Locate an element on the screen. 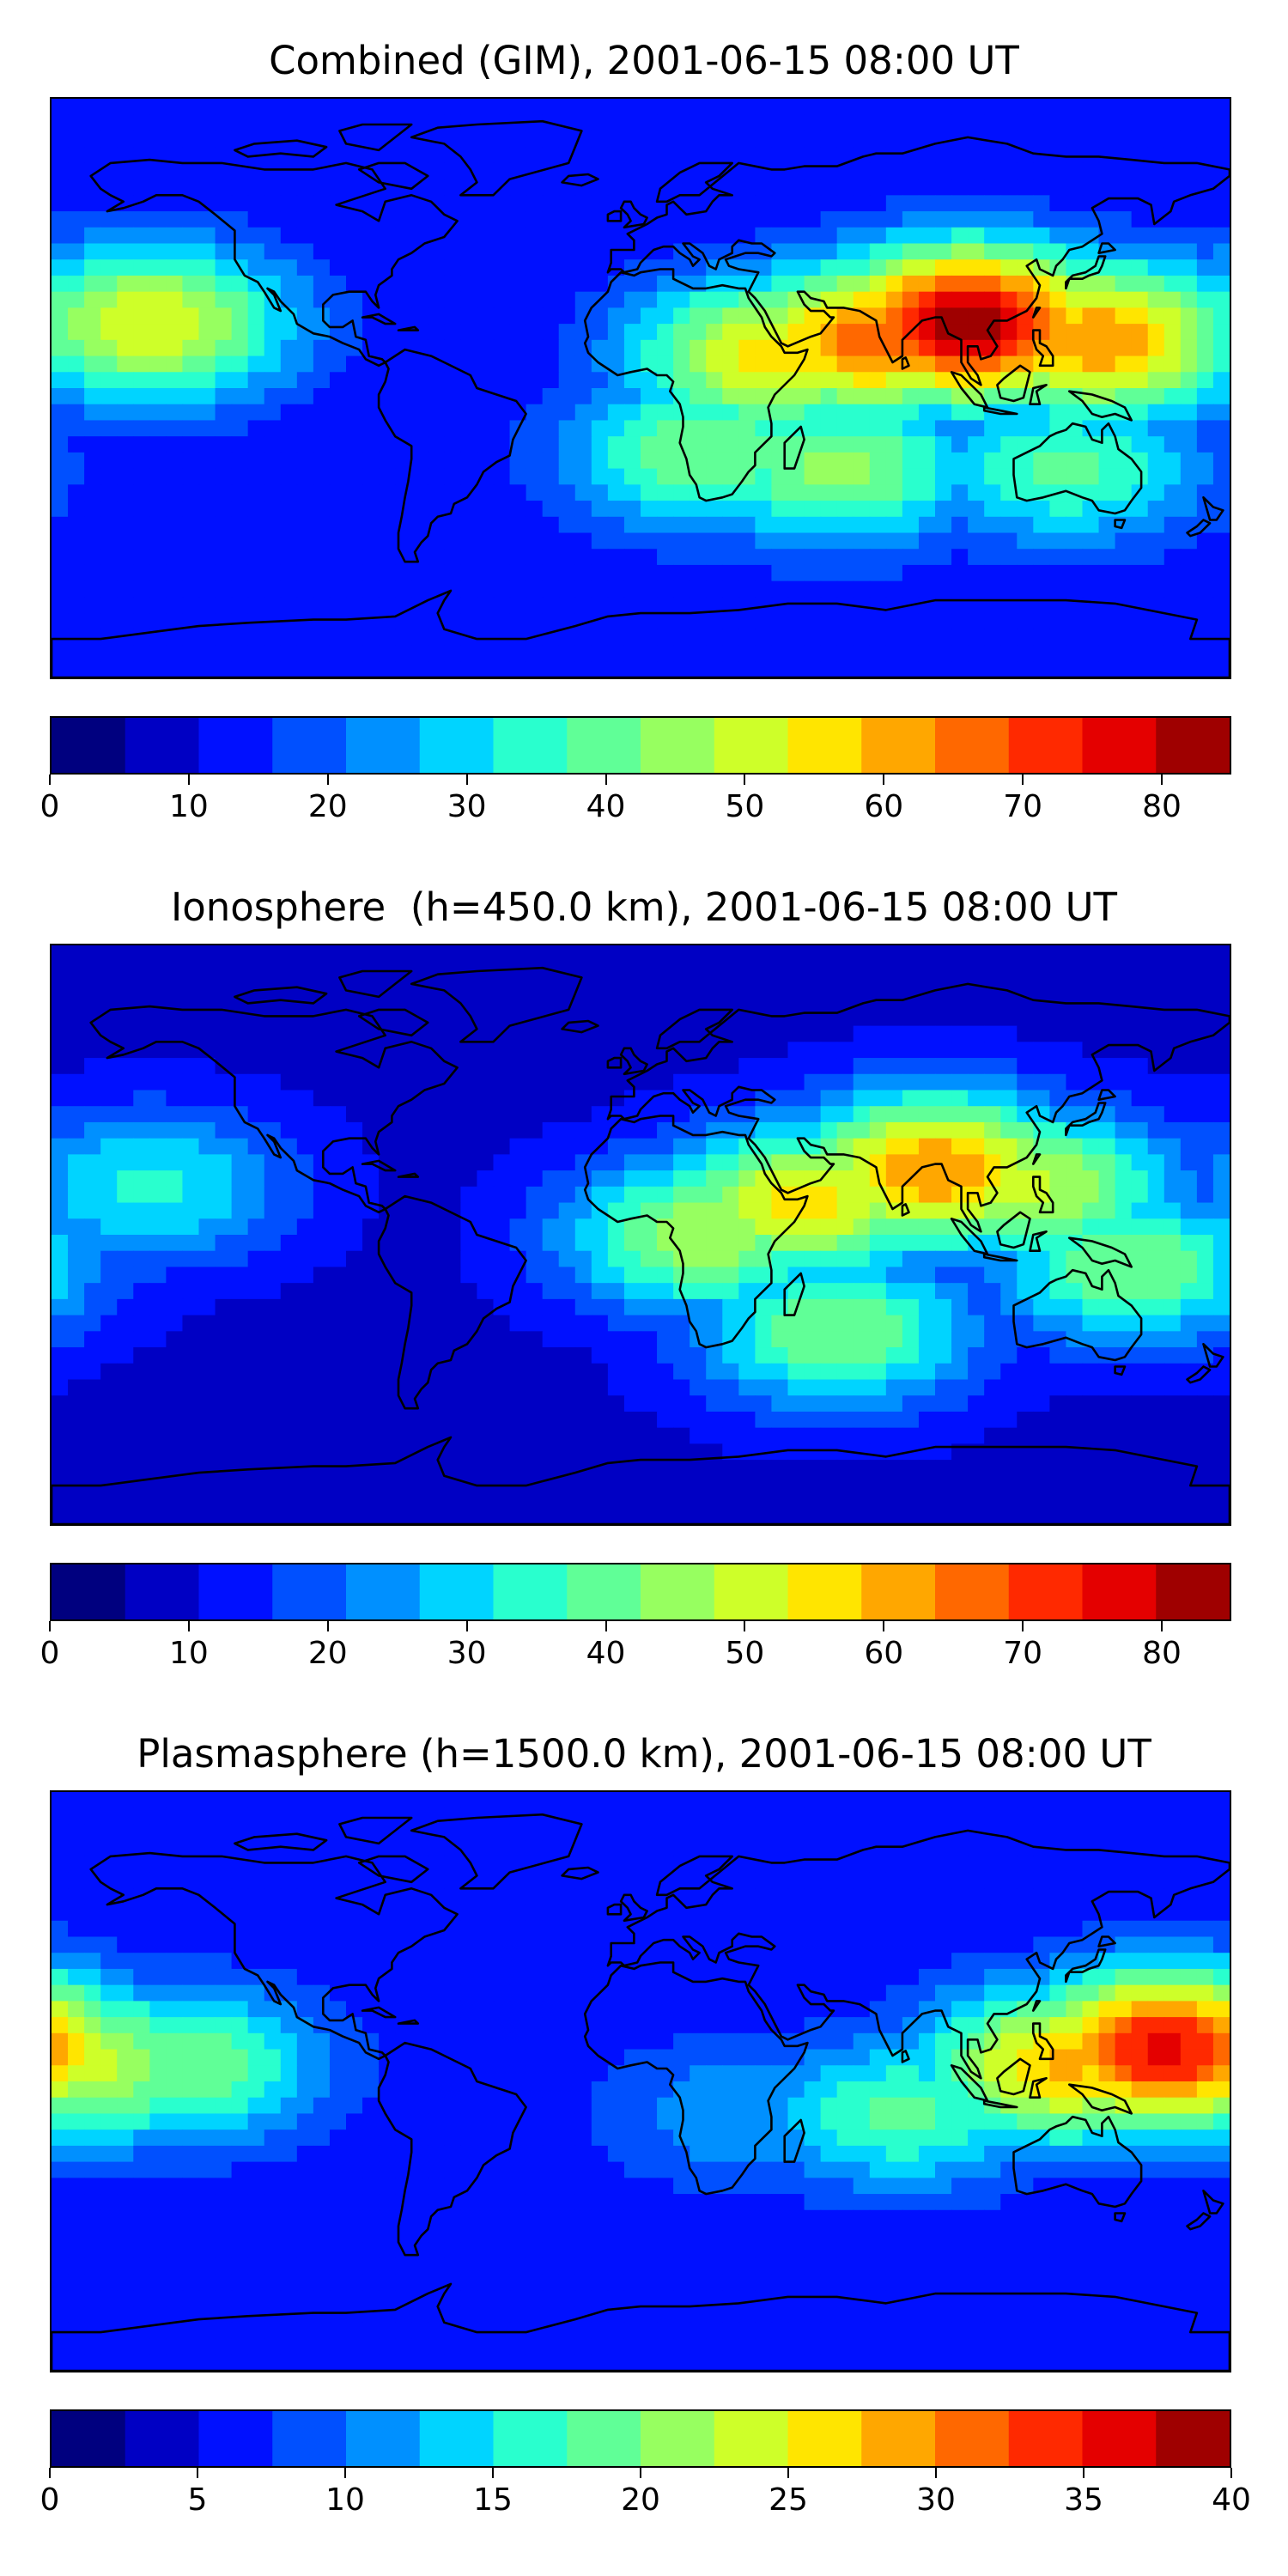 The width and height of the screenshot is (1288, 2576). colorbar-ticks: 0 10 20 30 40 50 60 70 80 is located at coordinates (636, 1647).